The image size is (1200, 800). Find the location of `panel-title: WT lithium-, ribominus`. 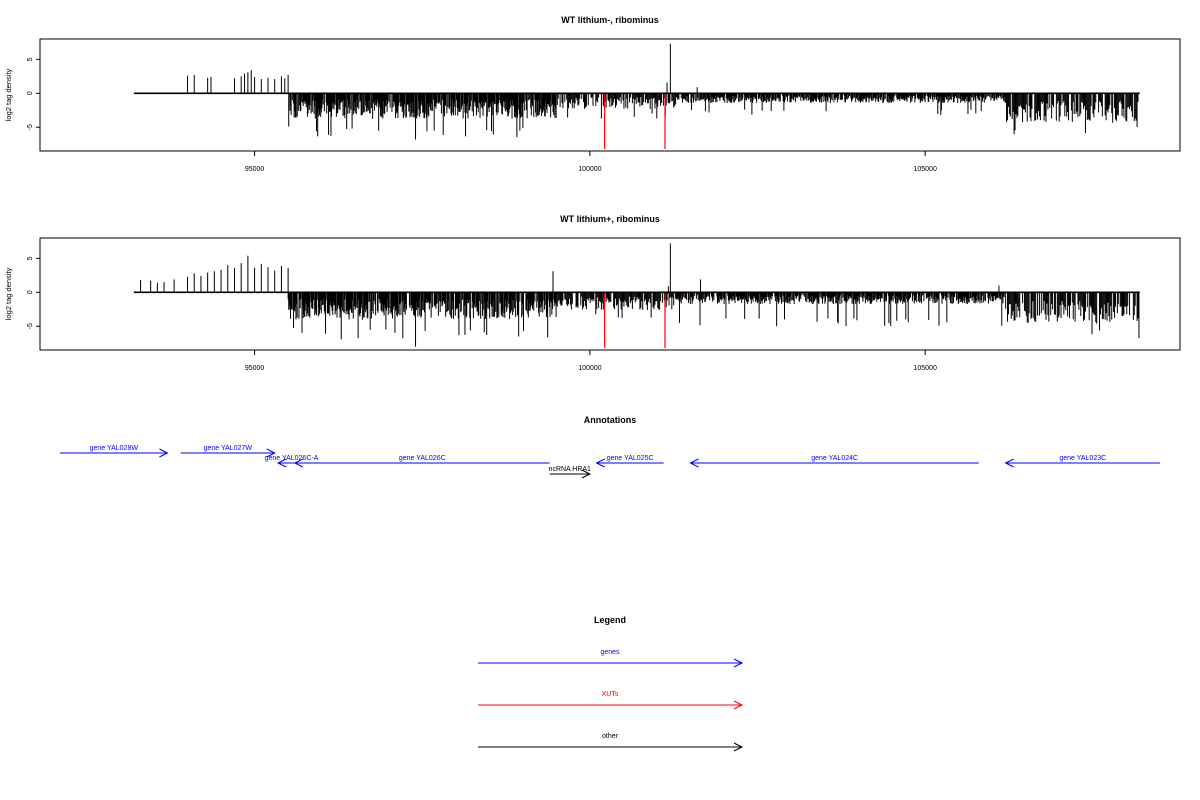

panel-title: WT lithium-, ribominus is located at coordinates (610, 20).